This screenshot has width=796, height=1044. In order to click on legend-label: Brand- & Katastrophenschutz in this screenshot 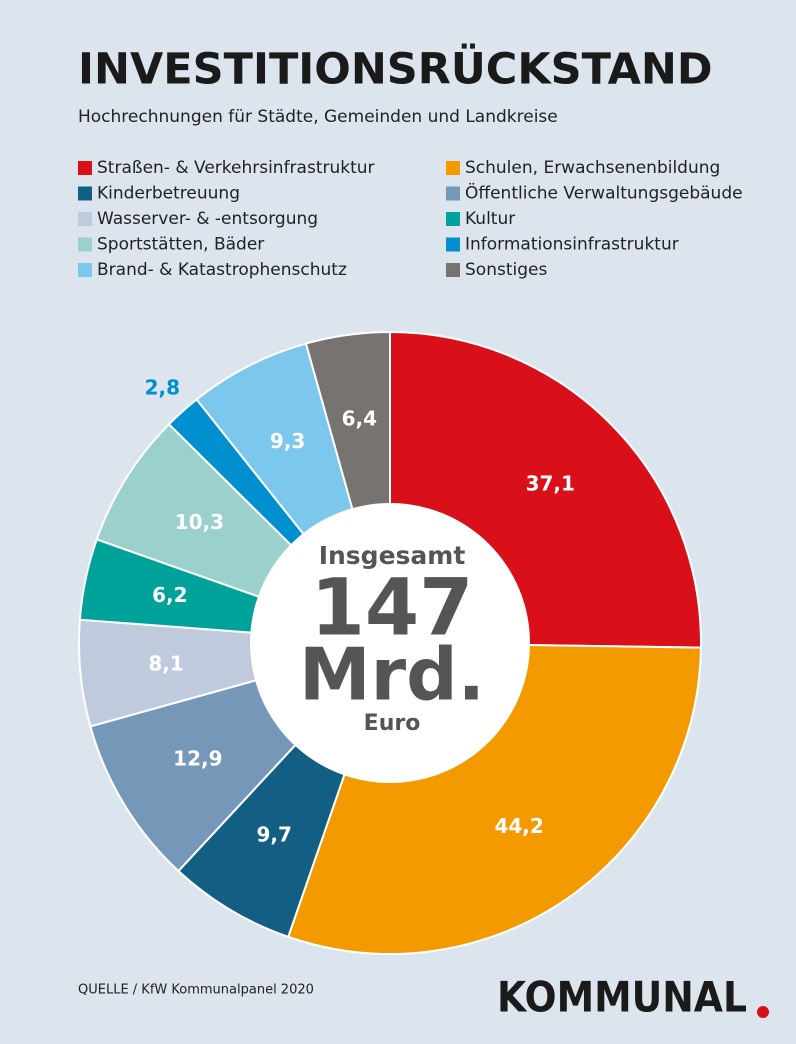, I will do `click(222, 270)`.